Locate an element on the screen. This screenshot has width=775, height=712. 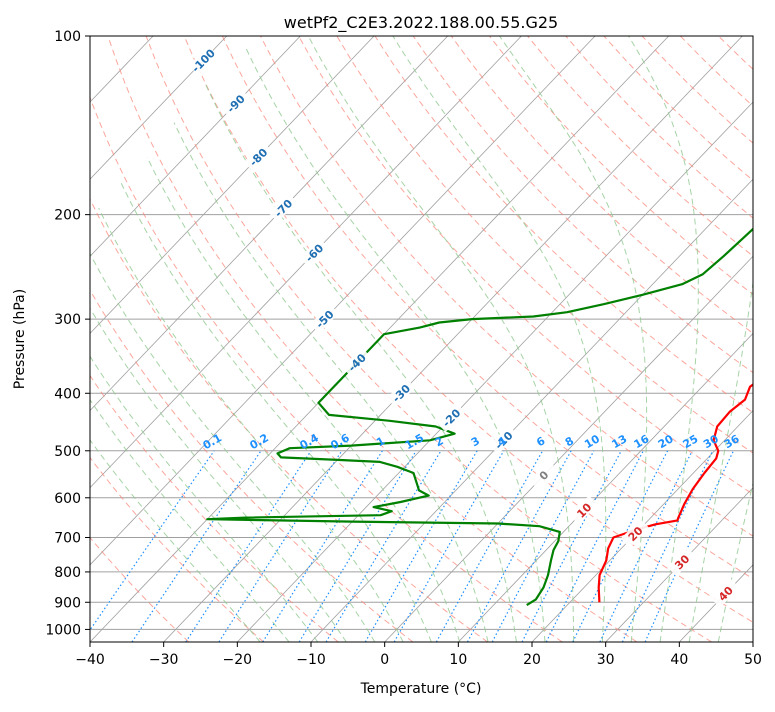
chart-title: wetPf2_C2E3.2022.188.00.55.G25 is located at coordinates (421, 23).